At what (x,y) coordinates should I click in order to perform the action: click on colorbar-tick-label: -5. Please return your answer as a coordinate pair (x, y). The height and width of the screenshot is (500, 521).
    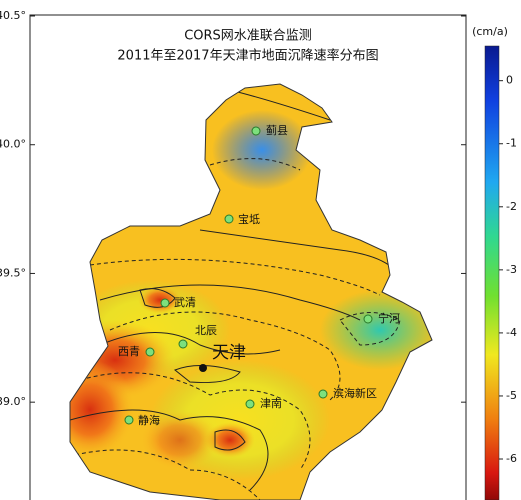
    Looking at the image, I should click on (511, 395).